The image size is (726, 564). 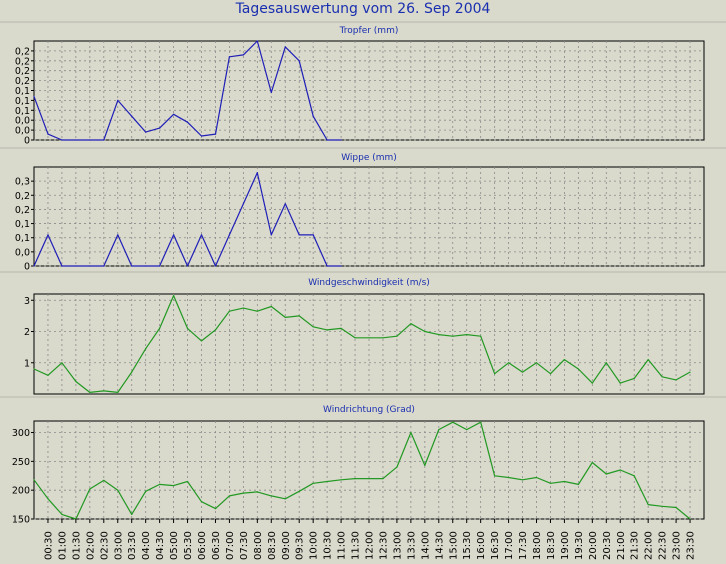 What do you see at coordinates (132, 545) in the screenshot?
I see `x-tick-label: 03:30` at bounding box center [132, 545].